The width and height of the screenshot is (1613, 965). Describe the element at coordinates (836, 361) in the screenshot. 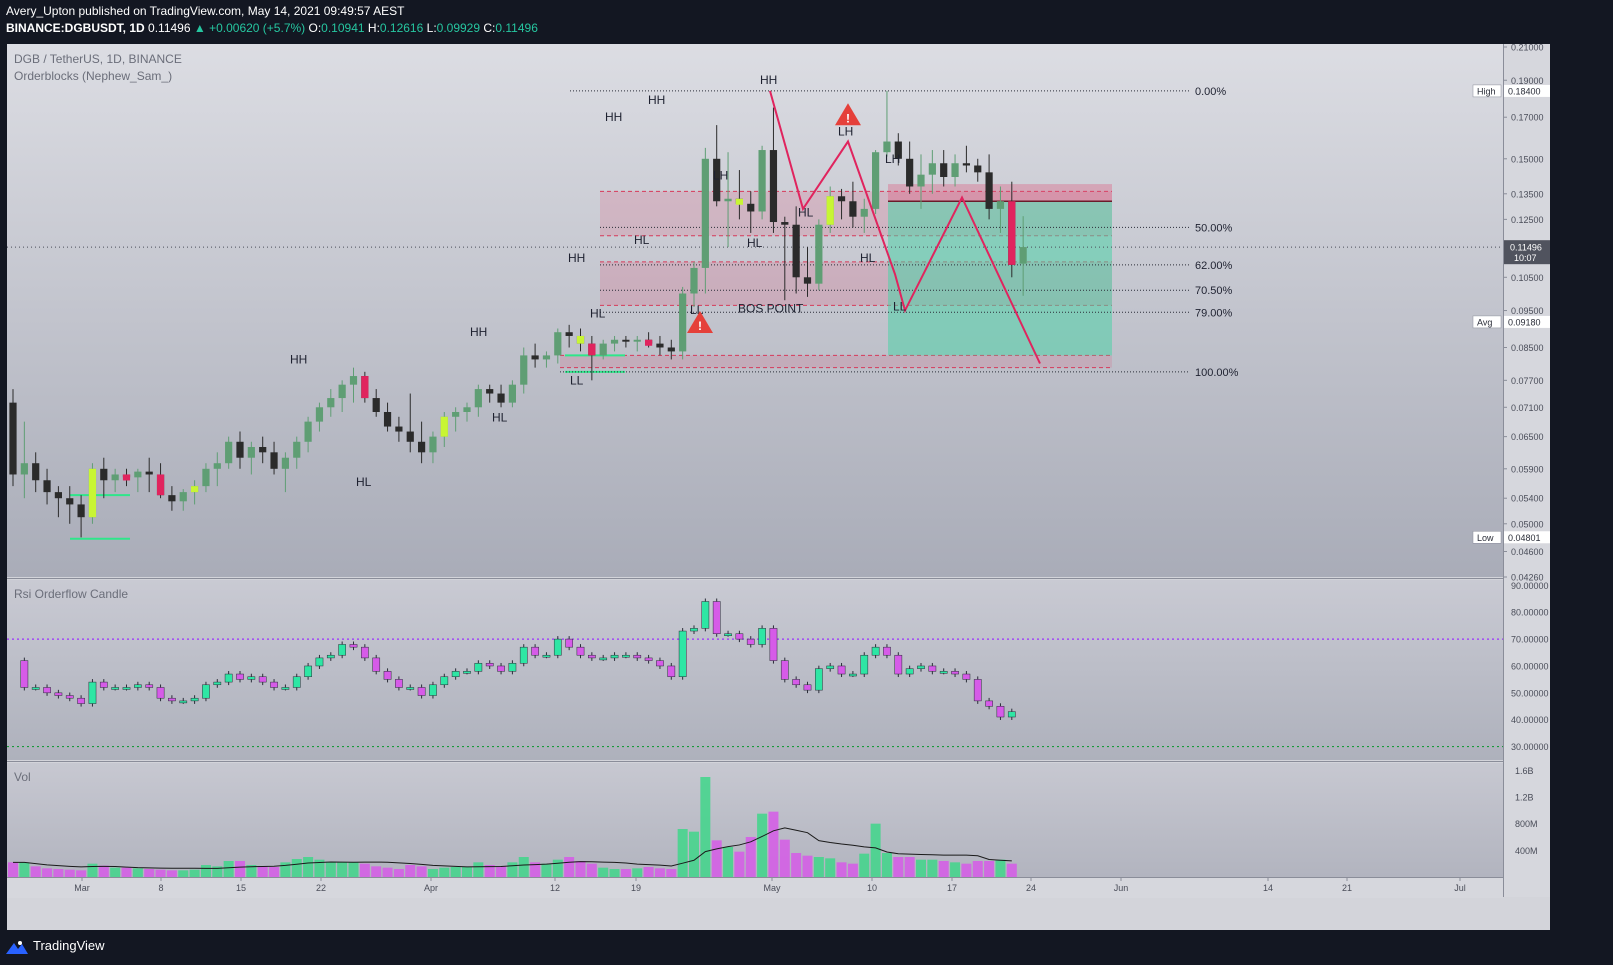

I see `orderblock-zone-low` at that location.